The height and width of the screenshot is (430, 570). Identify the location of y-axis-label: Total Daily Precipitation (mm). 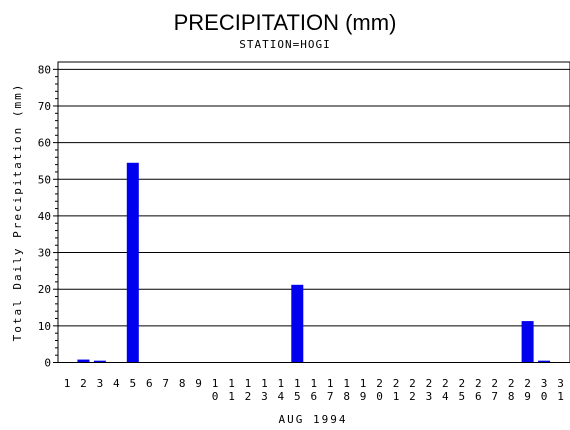
(17, 212).